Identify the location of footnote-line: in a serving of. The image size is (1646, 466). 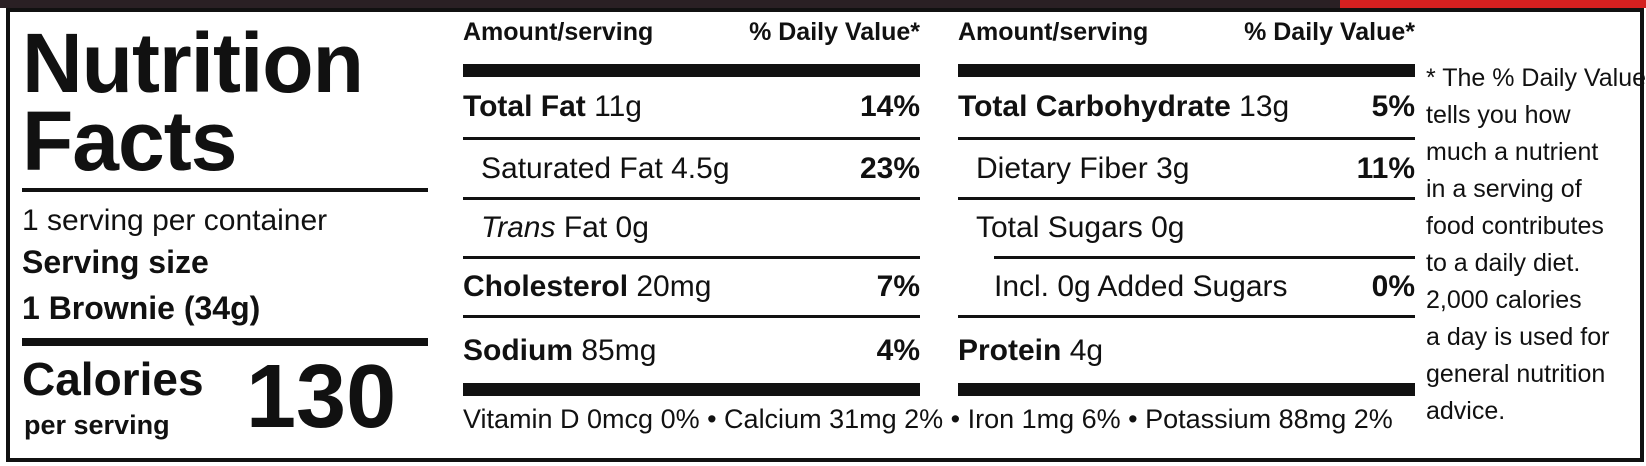
(1504, 189).